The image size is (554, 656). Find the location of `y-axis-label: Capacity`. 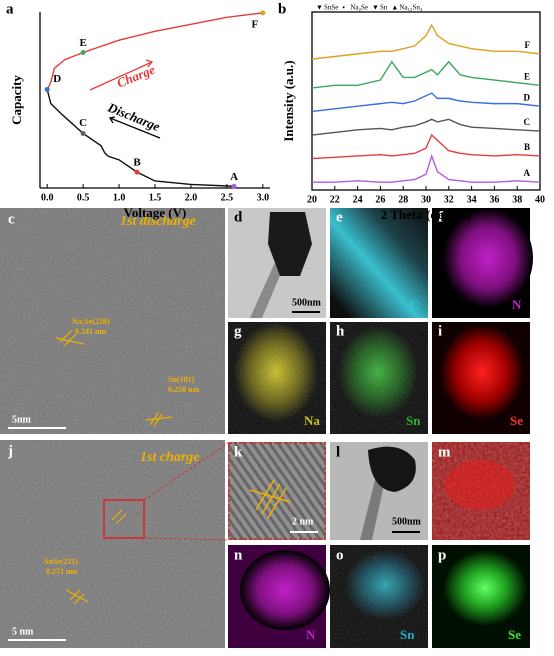

y-axis-label: Capacity is located at coordinates (16, 100).